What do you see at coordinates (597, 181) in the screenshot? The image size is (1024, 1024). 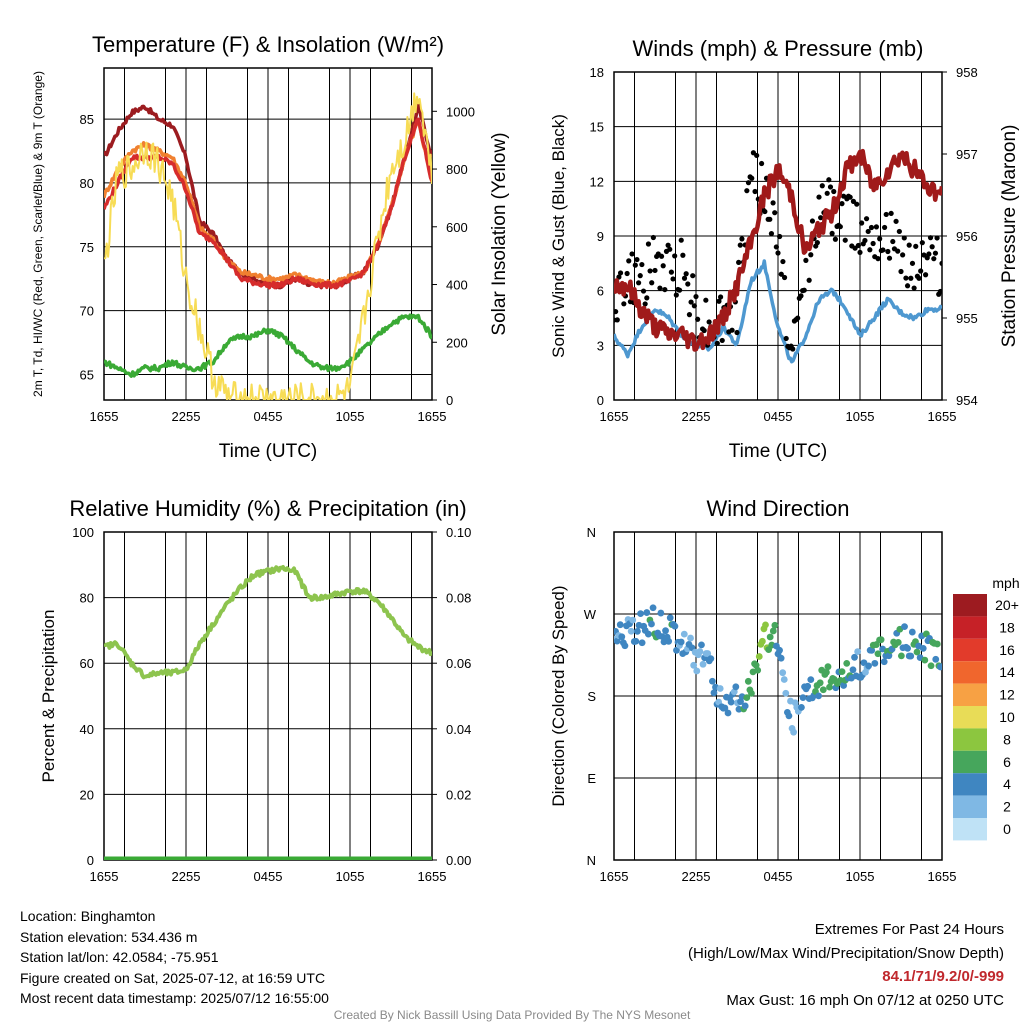 I see `y-tick-label: 12` at bounding box center [597, 181].